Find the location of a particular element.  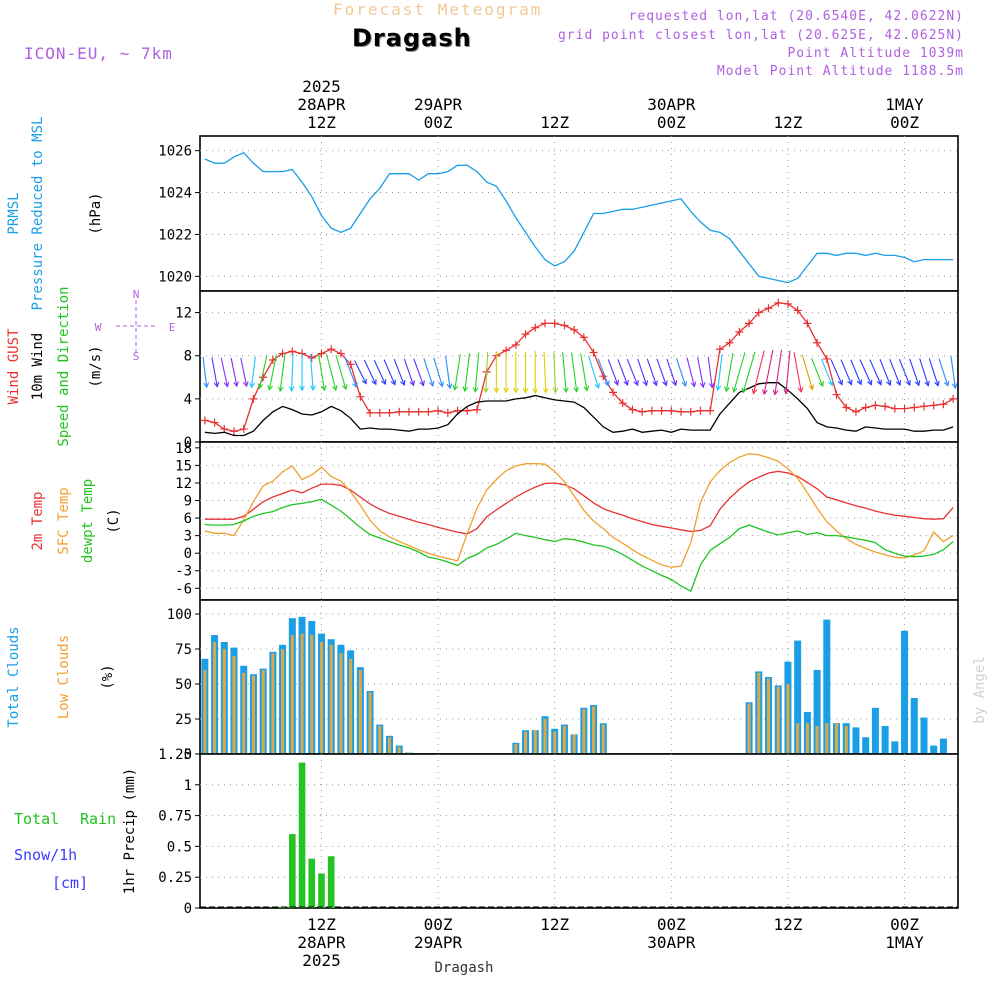

panel-label: [cm] is located at coordinates (70, 883).